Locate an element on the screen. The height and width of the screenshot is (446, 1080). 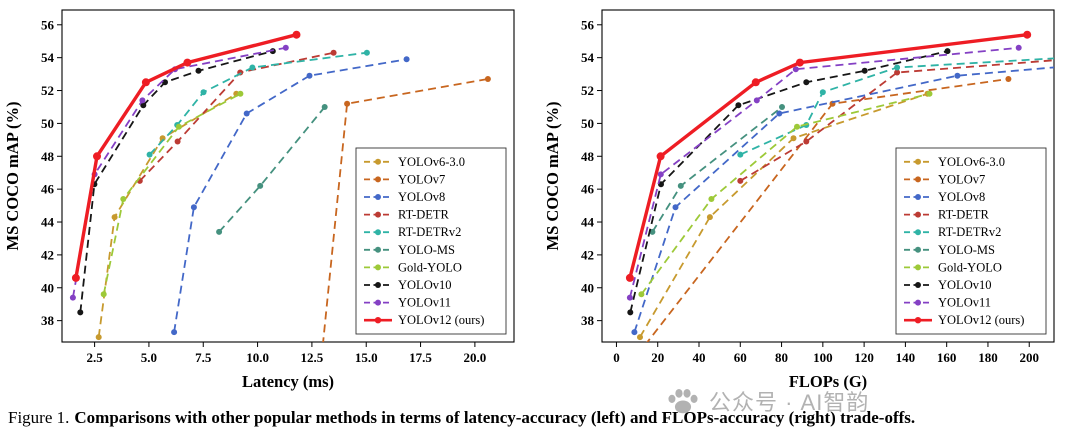
x-tick-label: 15.0 is located at coordinates (366, 357).